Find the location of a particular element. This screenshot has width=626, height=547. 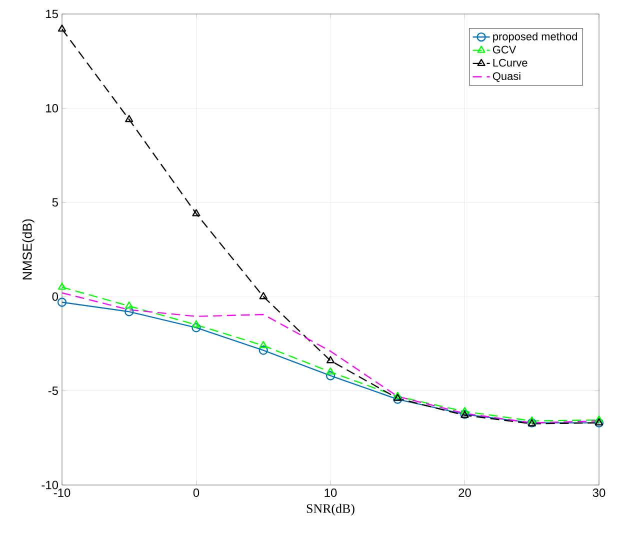

legend-label: proposed method is located at coordinates (535, 37).